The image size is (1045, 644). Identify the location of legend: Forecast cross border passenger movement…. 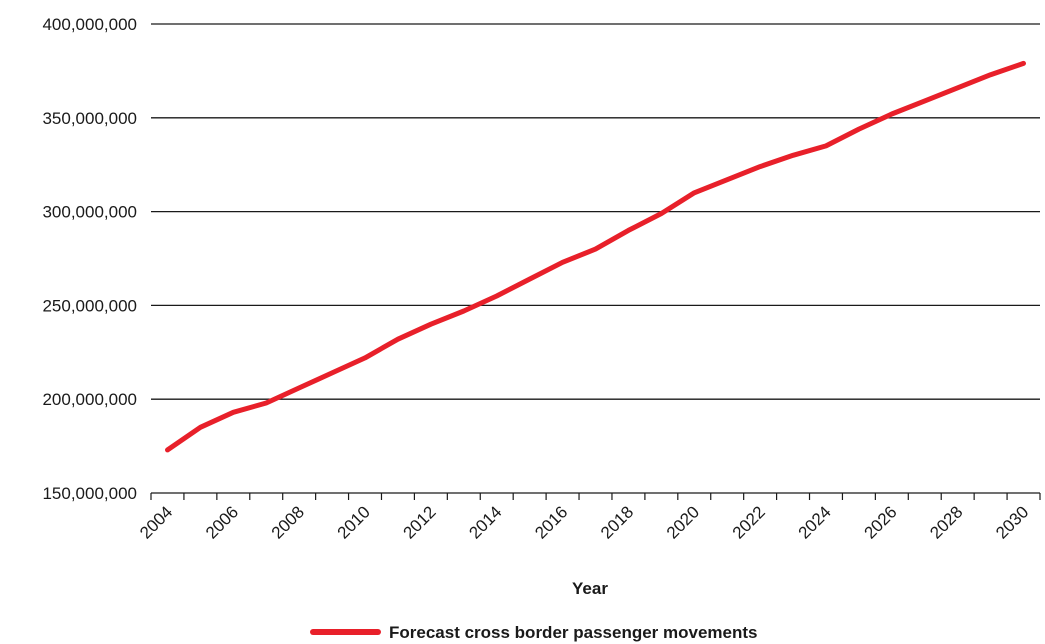
(533, 632).